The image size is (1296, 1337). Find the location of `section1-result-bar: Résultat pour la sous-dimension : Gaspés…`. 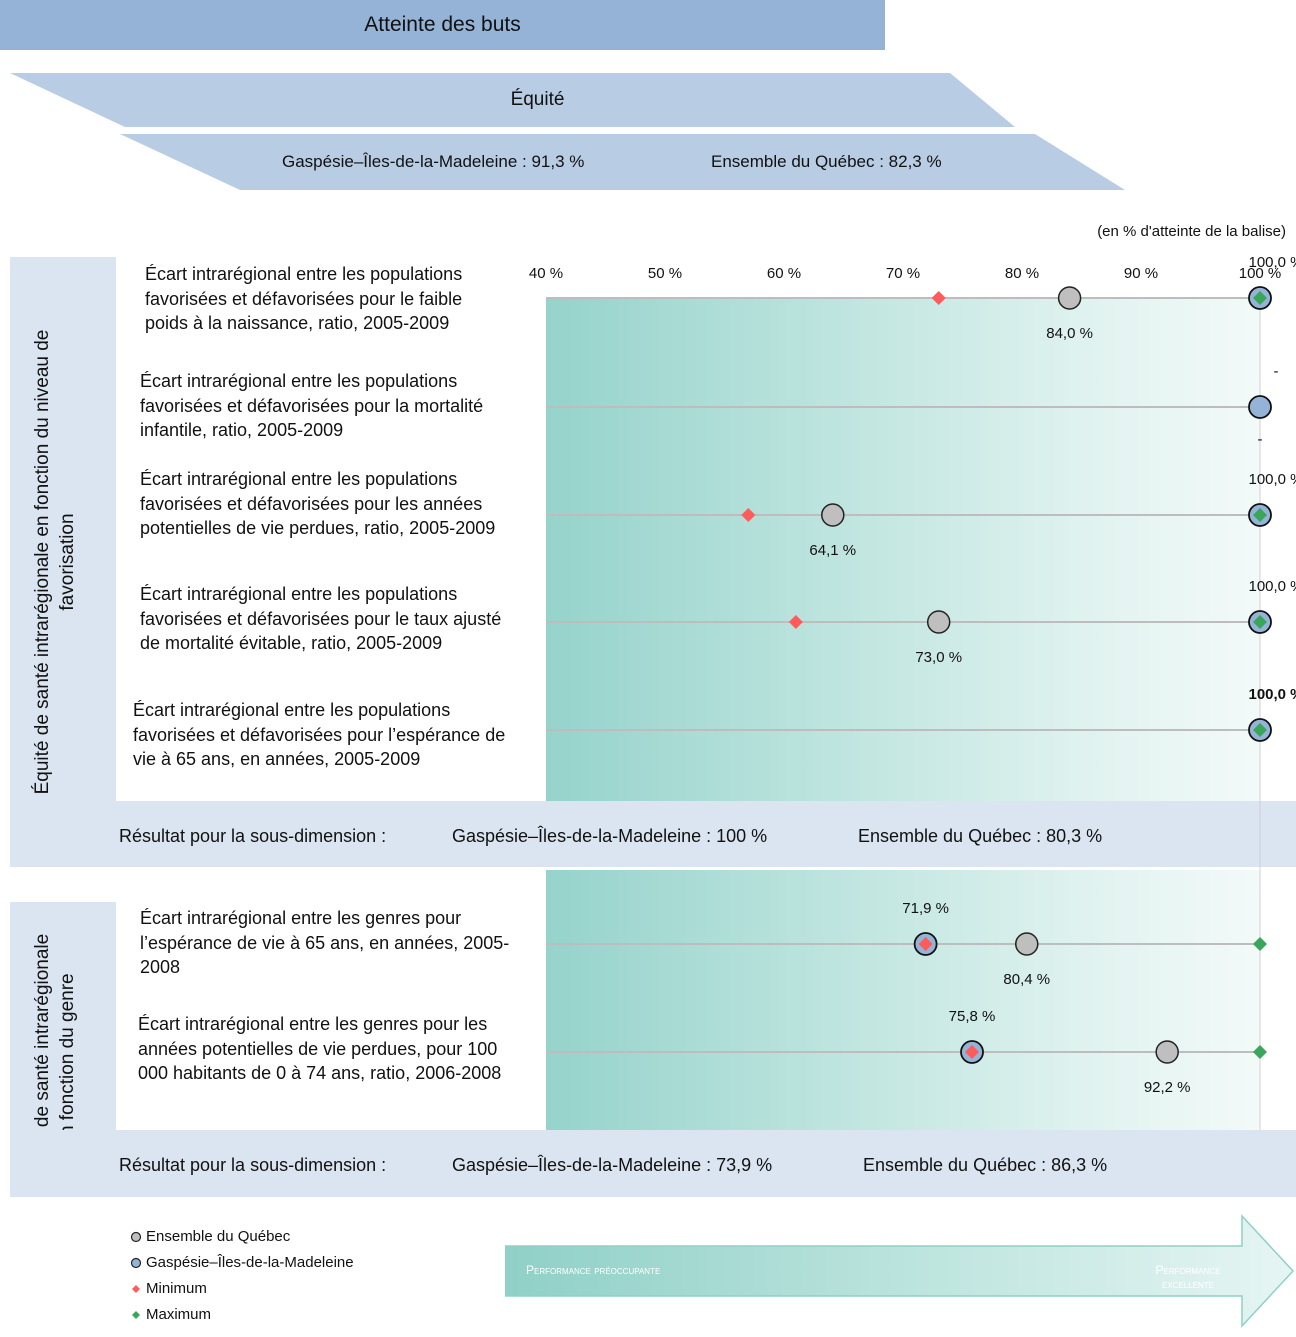

section1-result-bar: Résultat pour la sous-dimension : Gaspés… is located at coordinates (653, 834).